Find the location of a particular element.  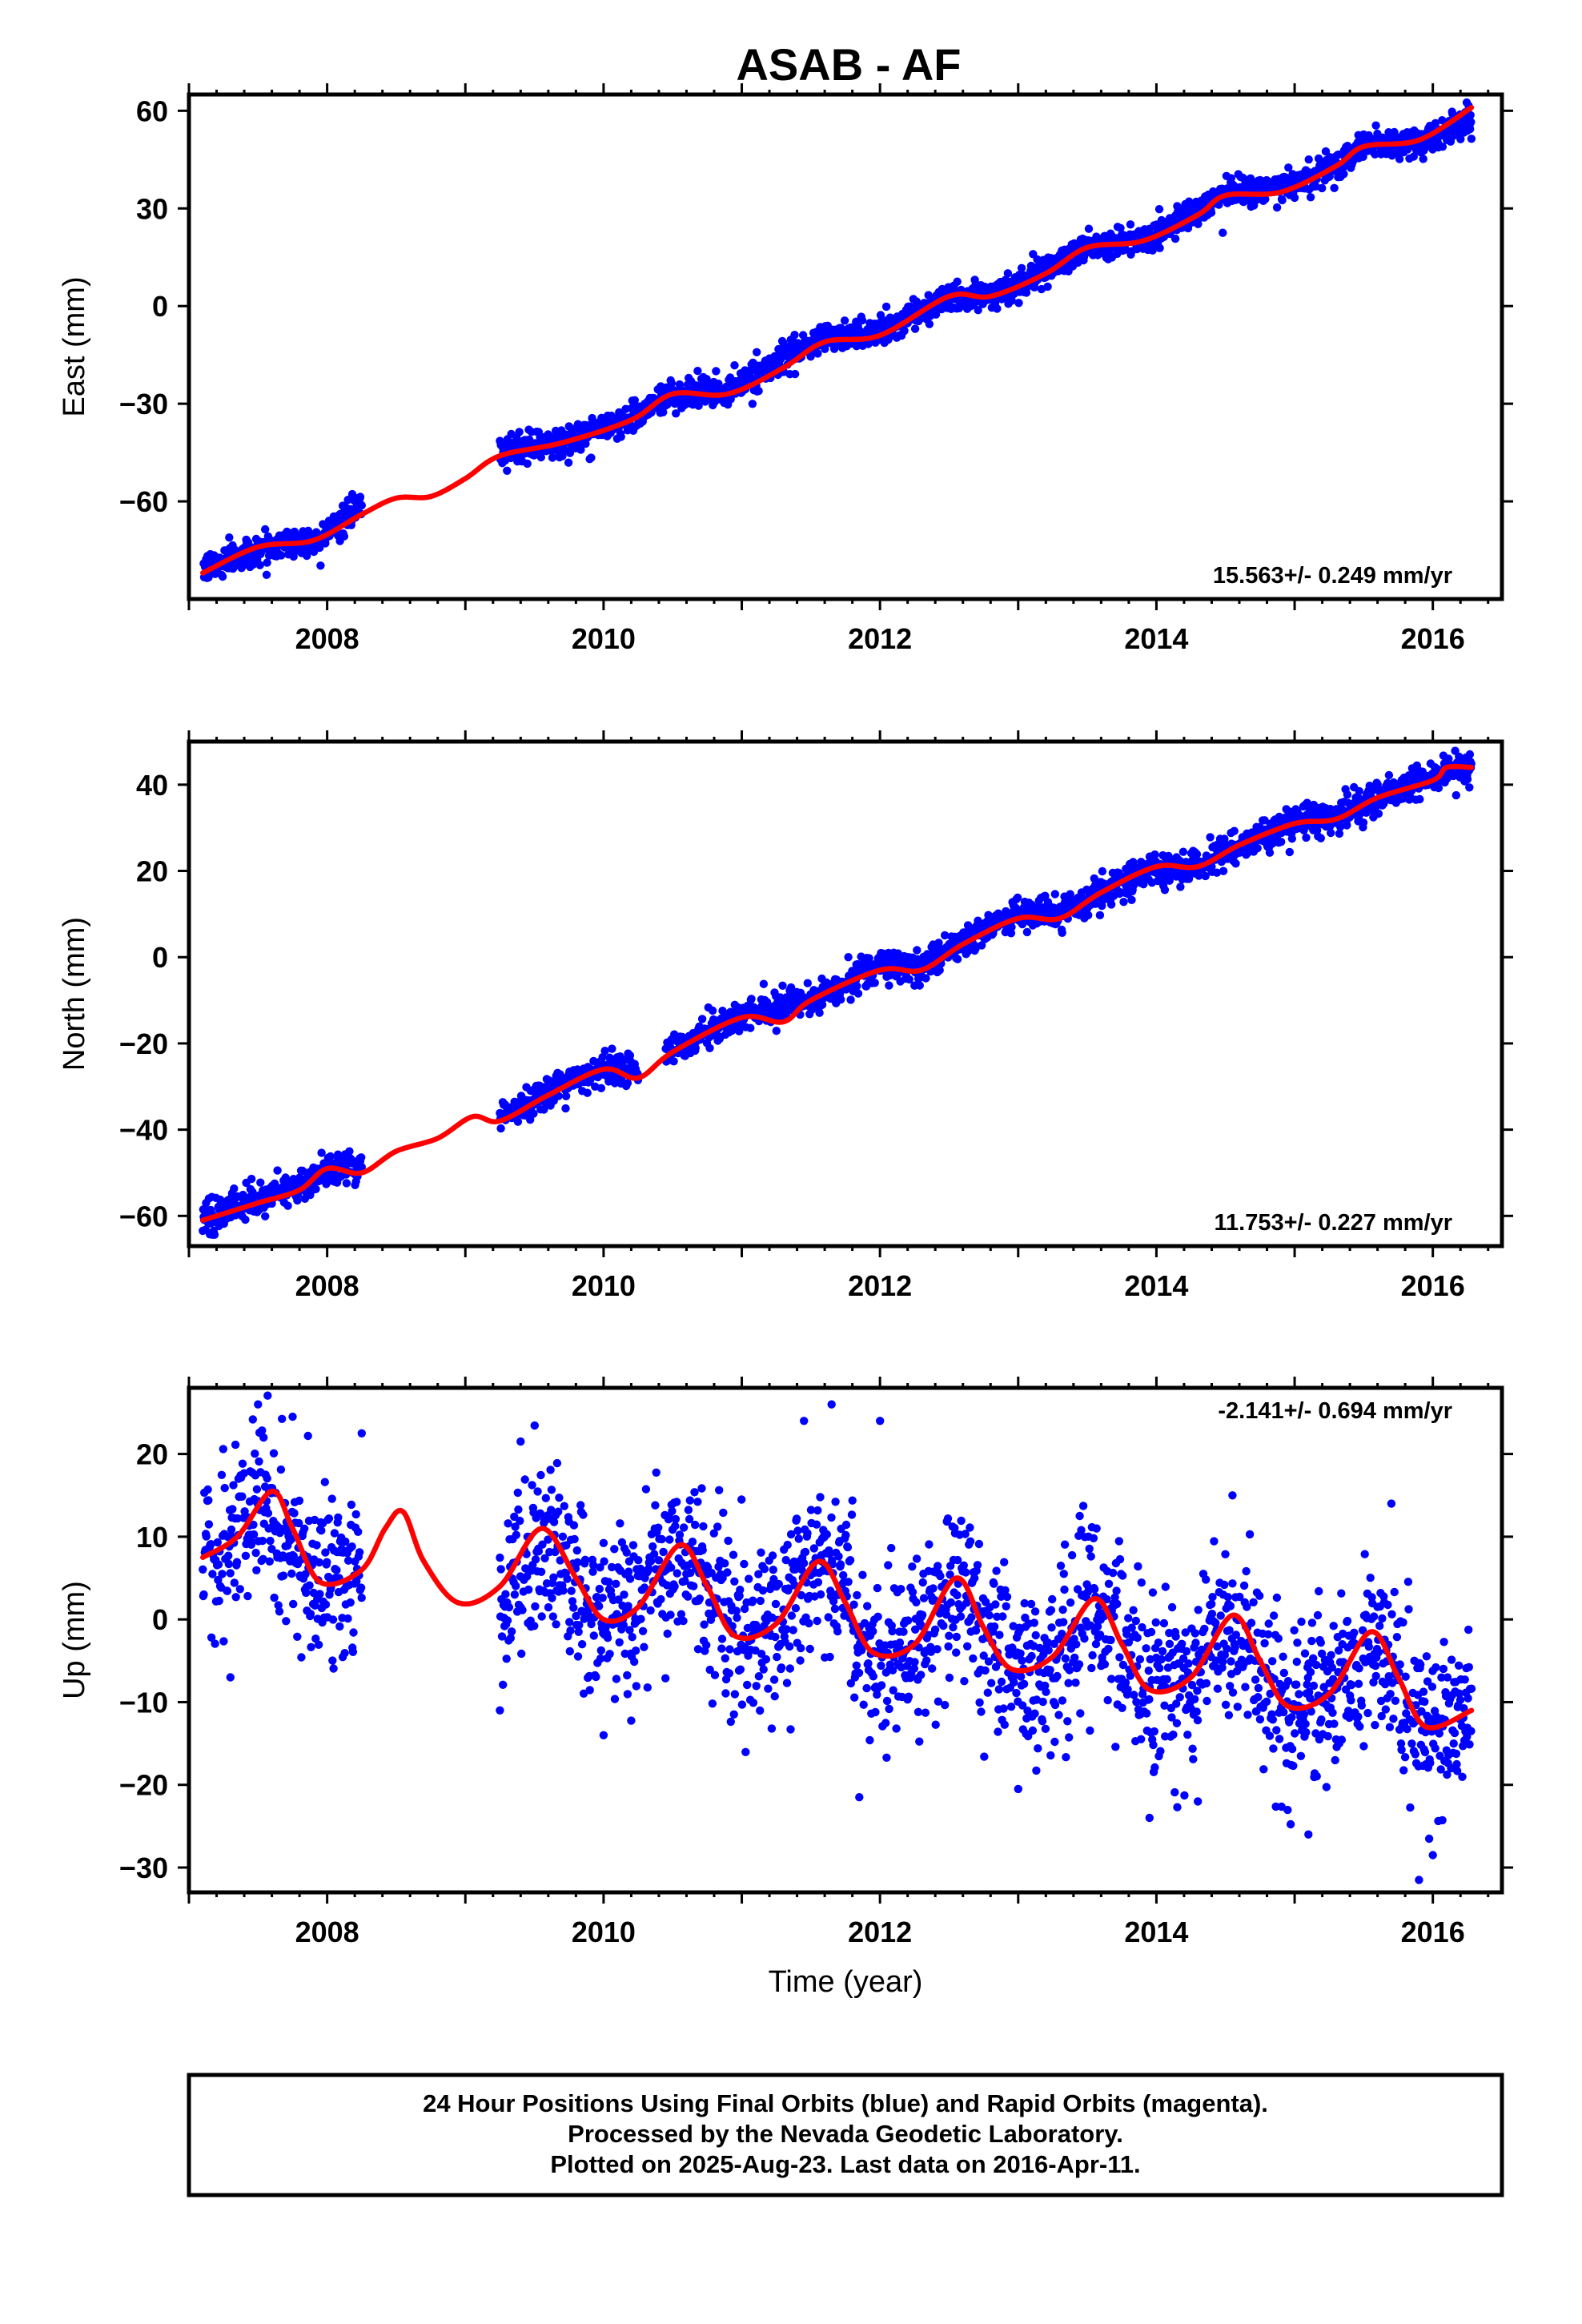

east-x-tick-label: 2016 is located at coordinates (1433, 638).